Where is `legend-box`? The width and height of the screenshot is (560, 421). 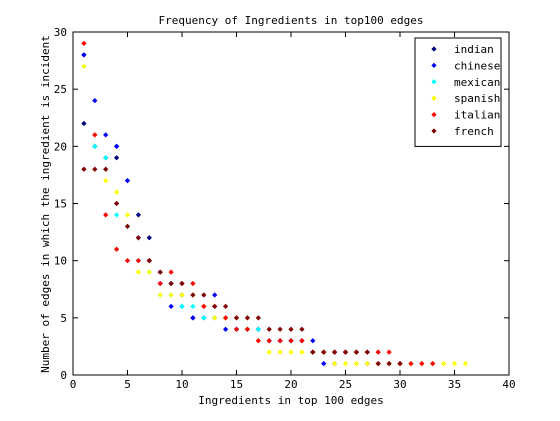 legend-box is located at coordinates (458, 92).